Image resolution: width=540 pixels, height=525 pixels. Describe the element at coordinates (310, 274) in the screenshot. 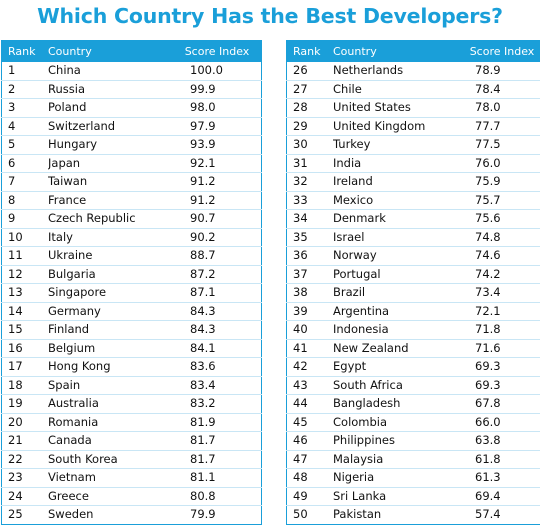

I see `rank-cell: 37` at that location.